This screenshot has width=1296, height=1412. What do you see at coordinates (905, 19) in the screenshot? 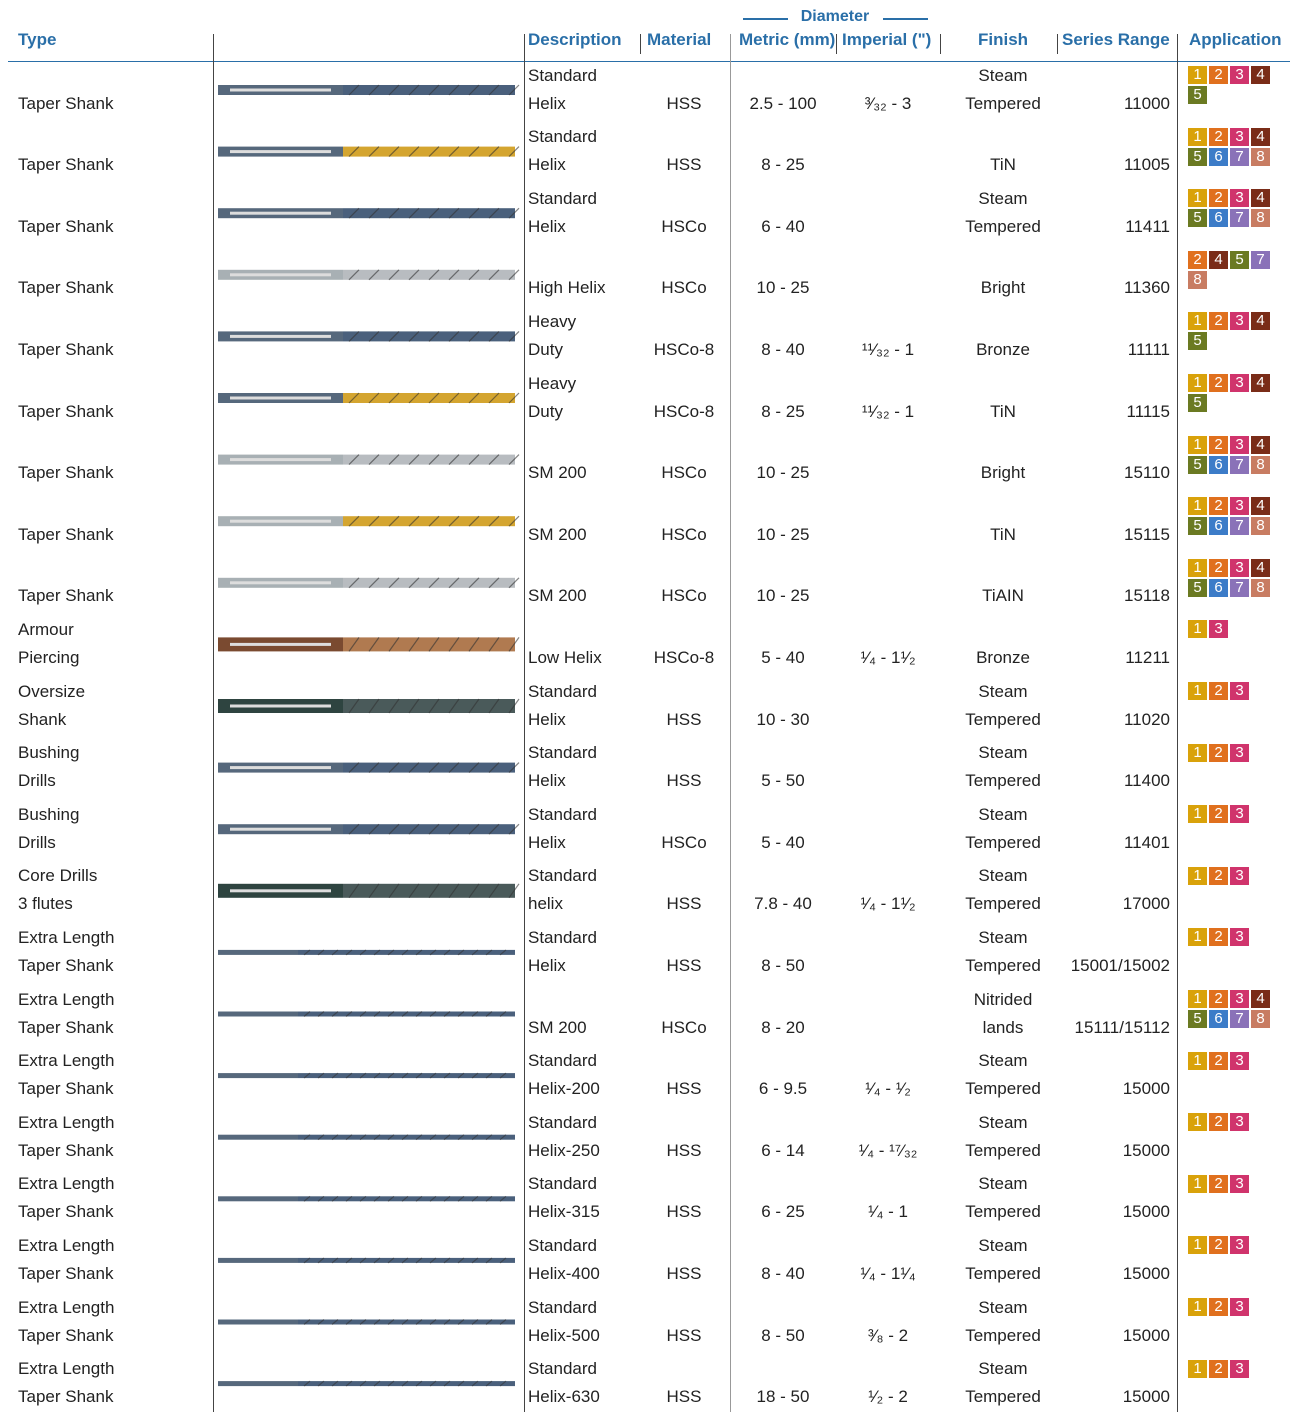
I see `diameter-rule` at bounding box center [905, 19].